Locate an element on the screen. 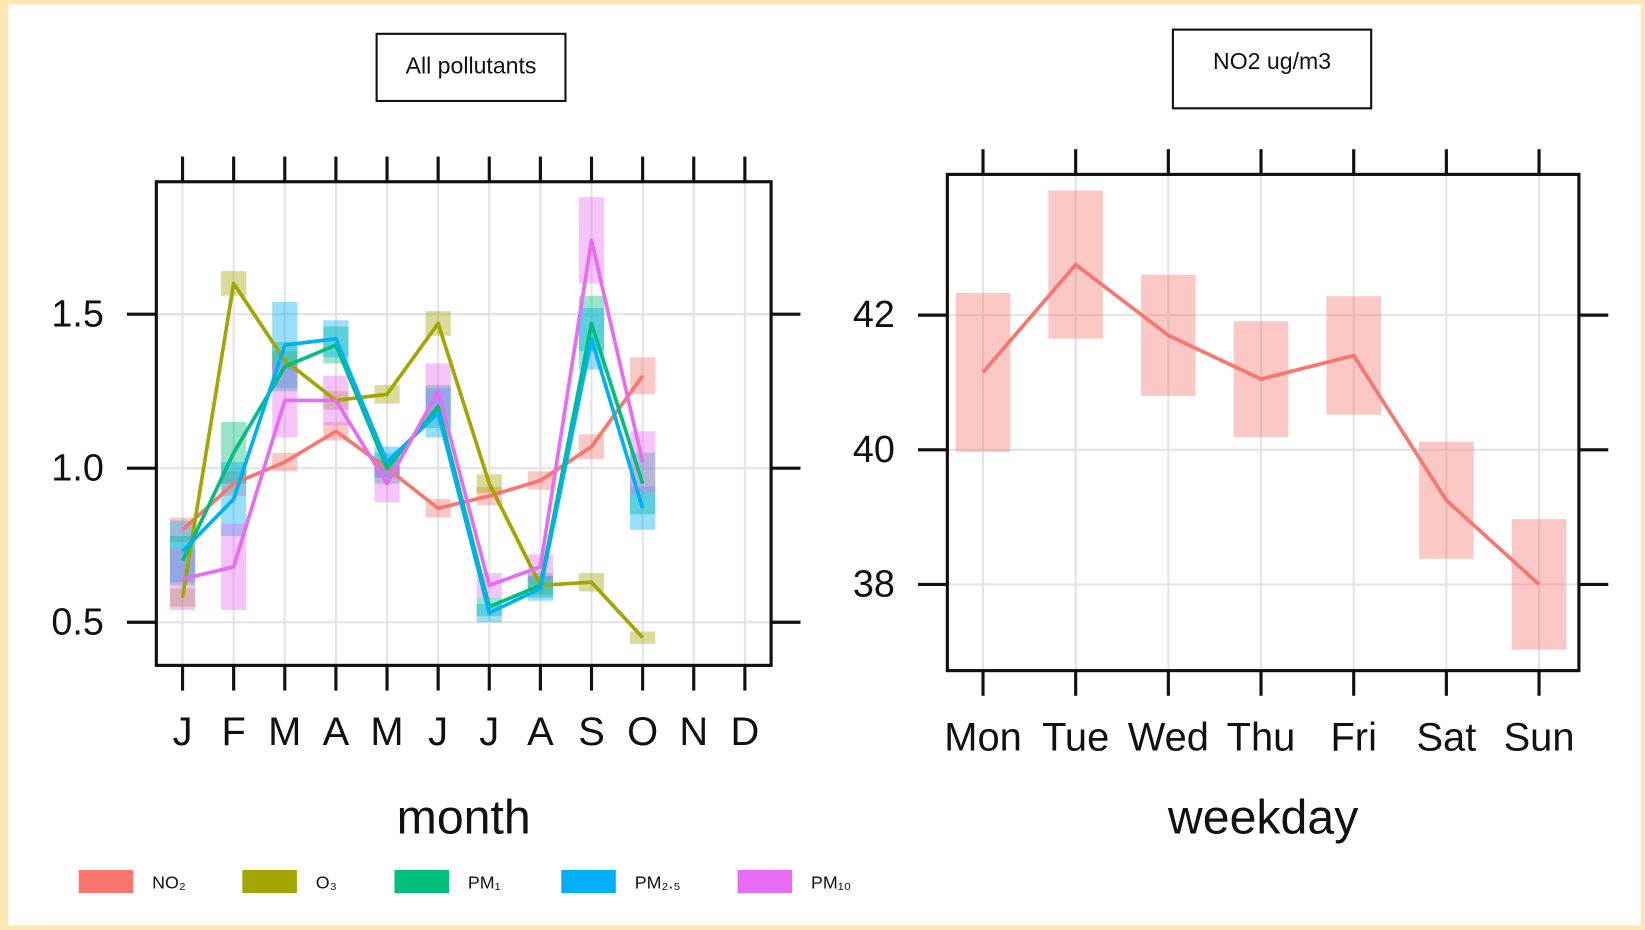 Image resolution: width=1645 pixels, height=930 pixels. x-tick-label: Sun is located at coordinates (1539, 737).